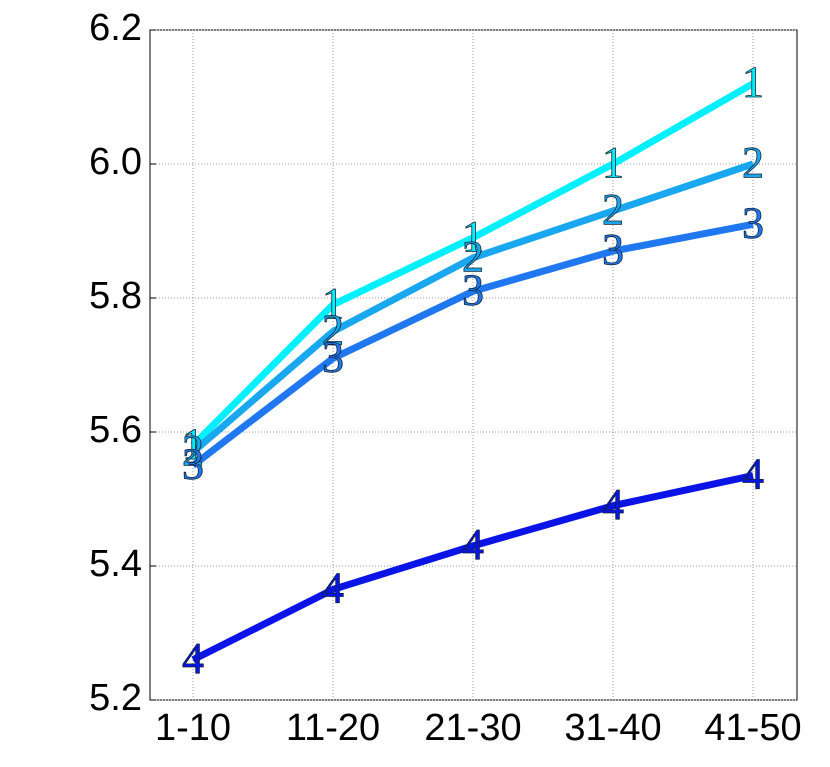  What do you see at coordinates (115, 162) in the screenshot?
I see `y-tick-label: 6.0` at bounding box center [115, 162].